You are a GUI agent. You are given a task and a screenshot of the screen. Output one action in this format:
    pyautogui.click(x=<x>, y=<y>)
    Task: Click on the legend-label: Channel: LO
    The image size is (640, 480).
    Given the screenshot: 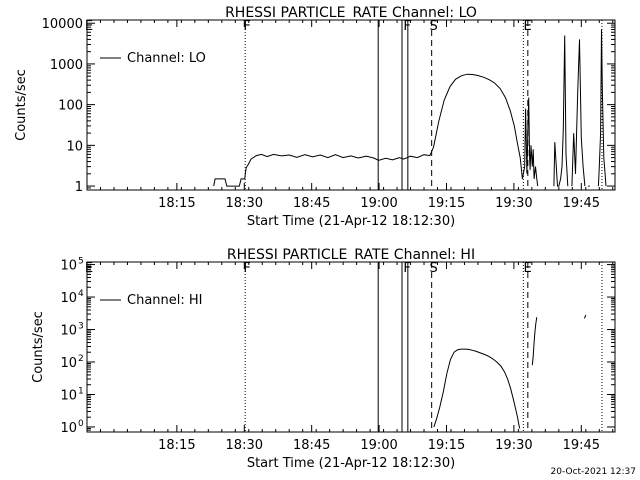 What is the action you would take?
    pyautogui.click(x=166, y=58)
    